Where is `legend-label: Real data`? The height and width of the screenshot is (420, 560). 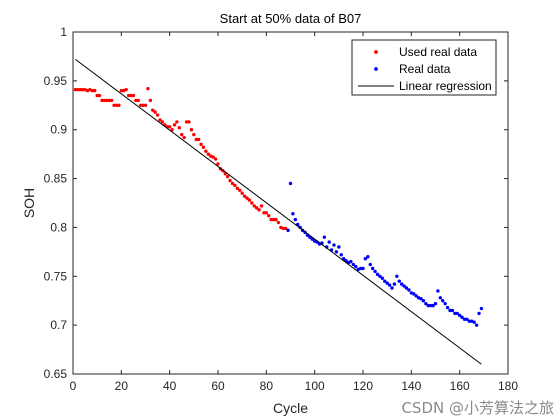
legend-label: Real data is located at coordinates (425, 69).